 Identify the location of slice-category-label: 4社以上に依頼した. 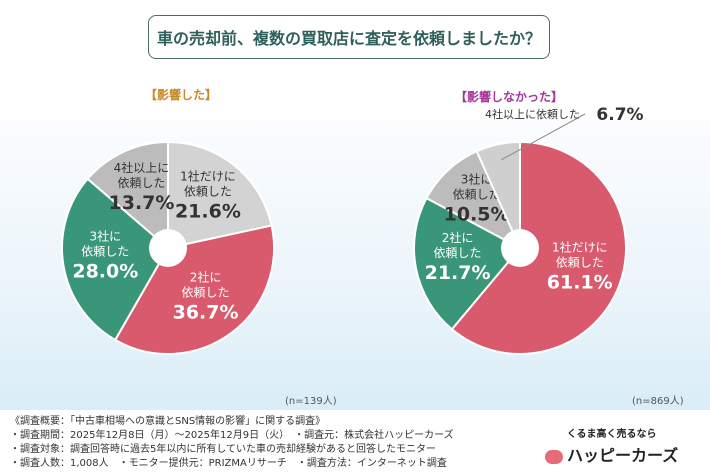
(532, 114).